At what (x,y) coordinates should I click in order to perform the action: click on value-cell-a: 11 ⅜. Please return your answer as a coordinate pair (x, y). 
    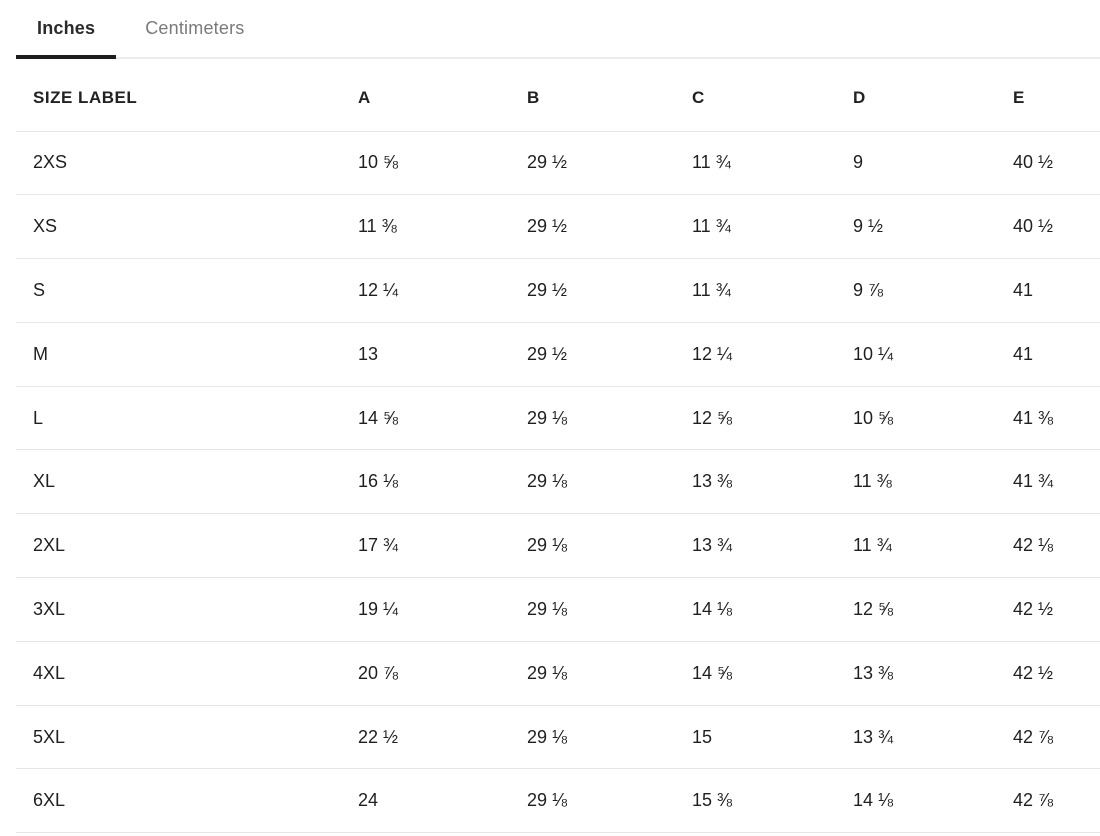
    Looking at the image, I should click on (442, 226).